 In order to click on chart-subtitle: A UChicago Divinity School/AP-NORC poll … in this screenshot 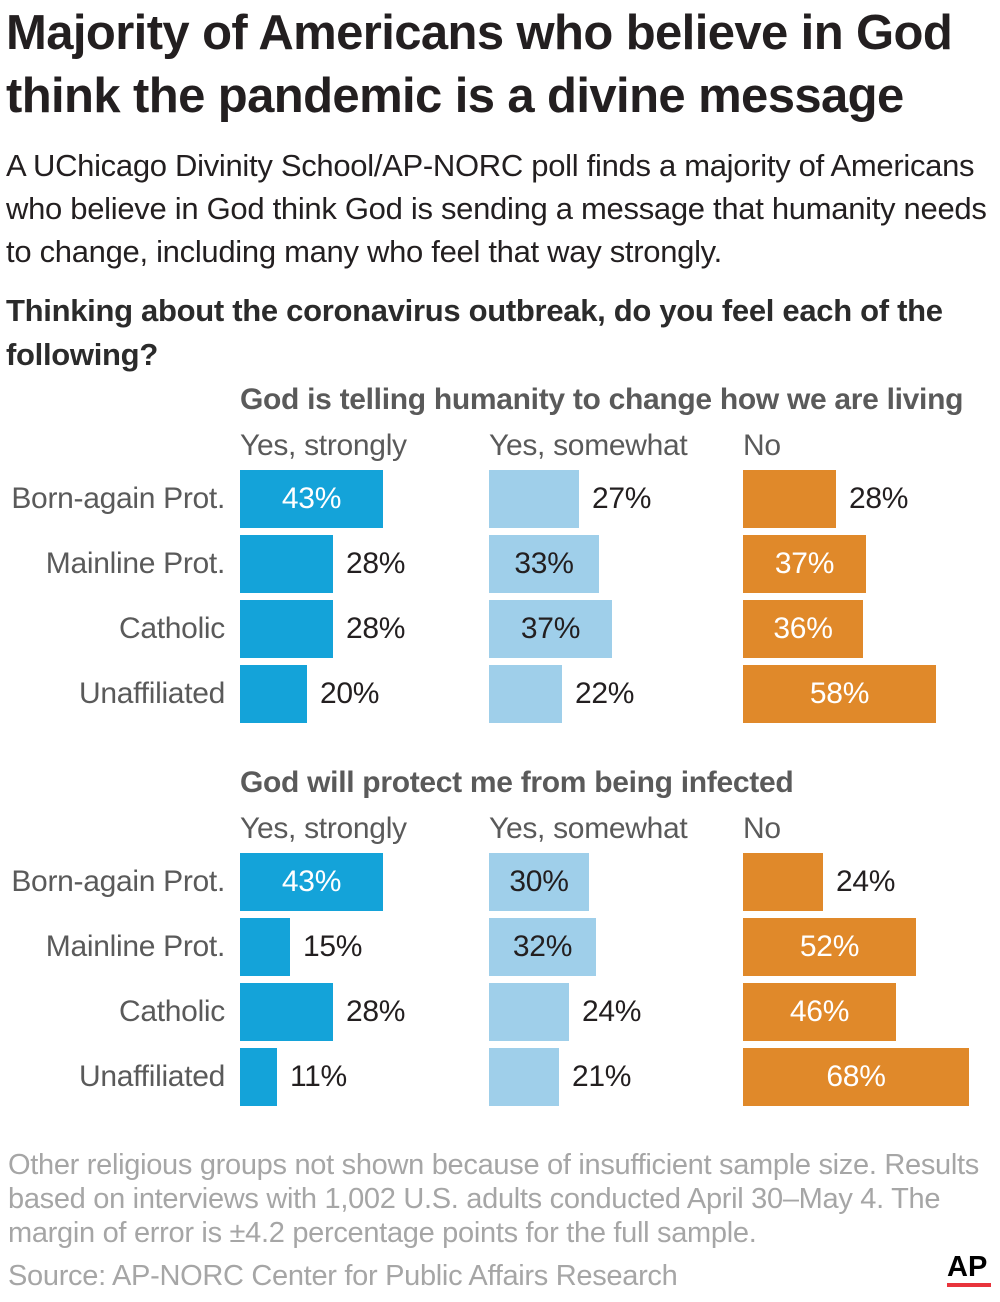, I will do `click(496, 208)`.